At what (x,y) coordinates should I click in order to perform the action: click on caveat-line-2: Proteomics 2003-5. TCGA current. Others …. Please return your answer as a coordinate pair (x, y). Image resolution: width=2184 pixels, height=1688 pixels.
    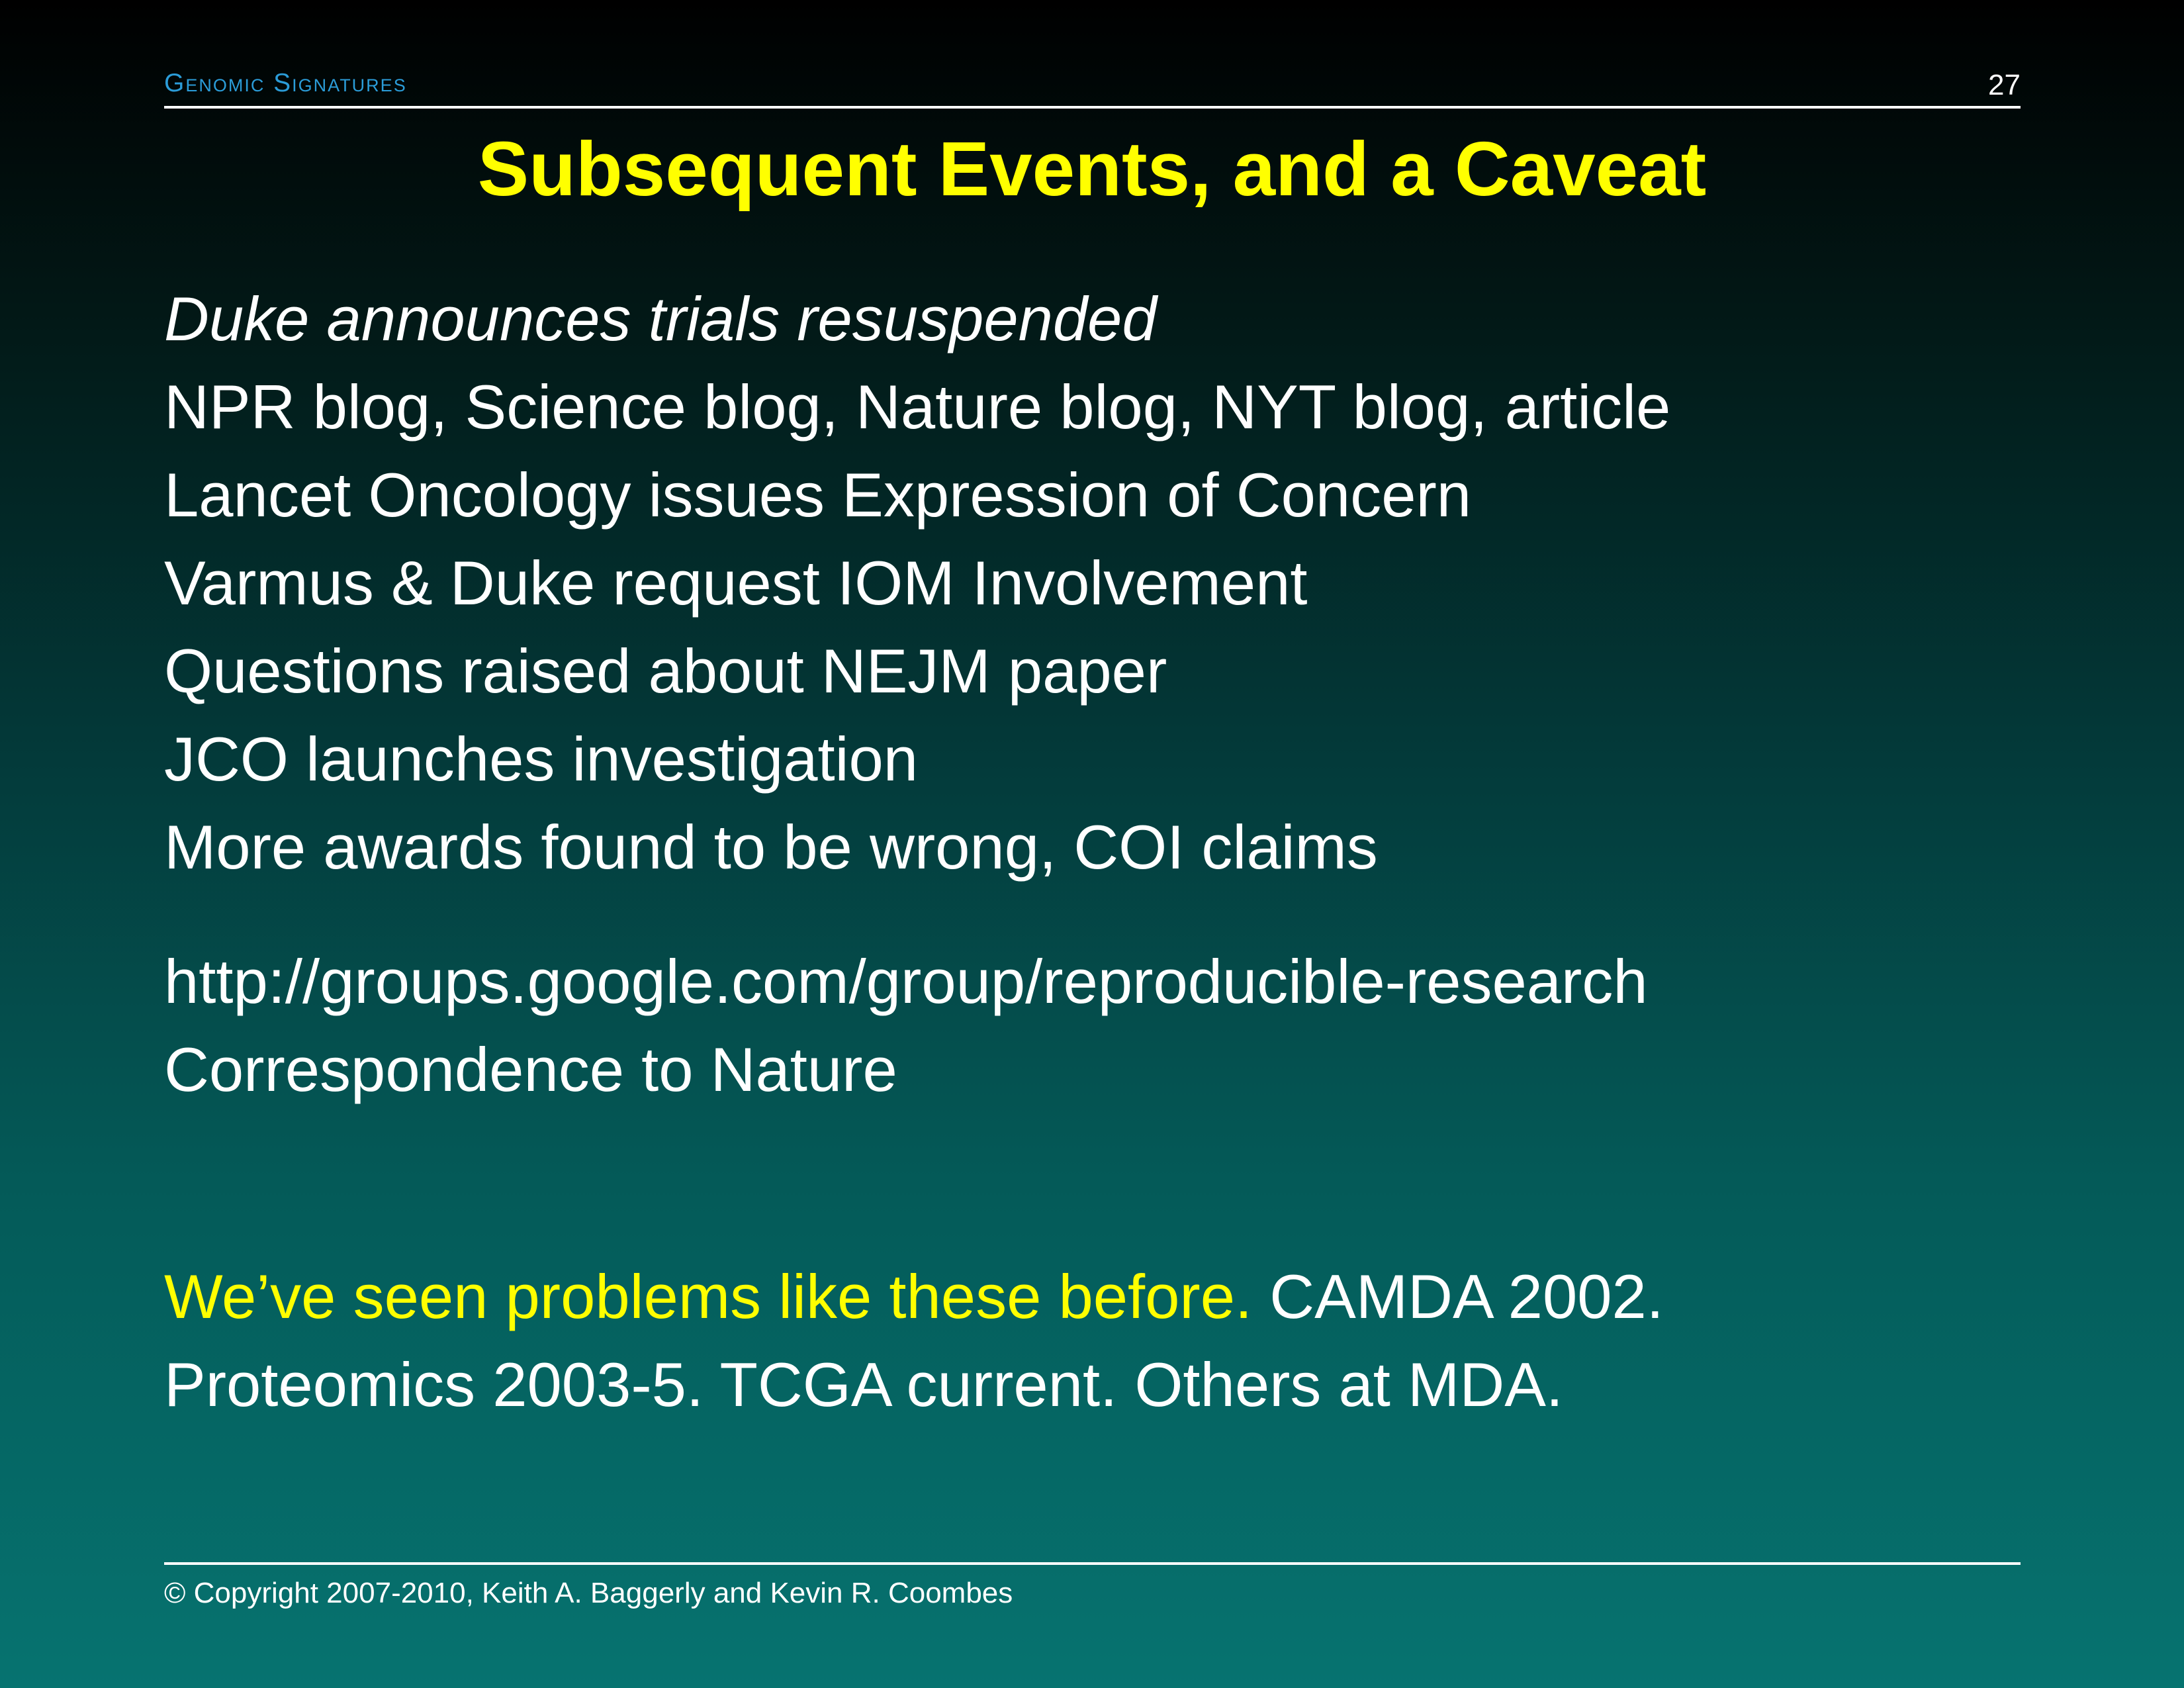
    Looking at the image, I should click on (864, 1384).